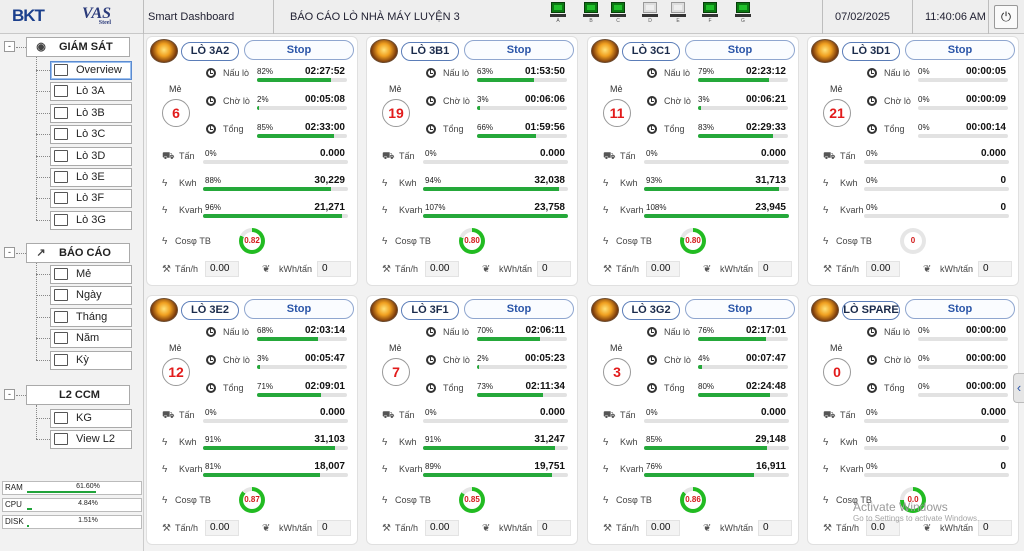 Image resolution: width=1024 pixels, height=551 pixels. Describe the element at coordinates (91, 134) in the screenshot. I see `nav-item-lò-3c: Lò 3C` at that location.